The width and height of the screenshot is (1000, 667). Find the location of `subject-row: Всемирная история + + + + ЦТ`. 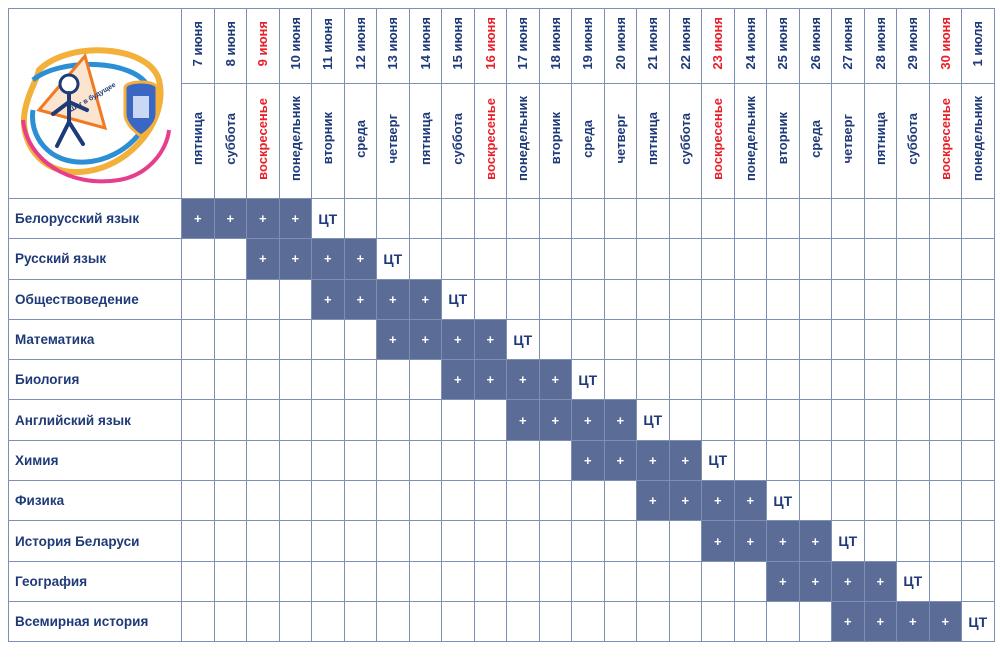

subject-row: Всемирная история + + + + ЦТ is located at coordinates (501, 621).